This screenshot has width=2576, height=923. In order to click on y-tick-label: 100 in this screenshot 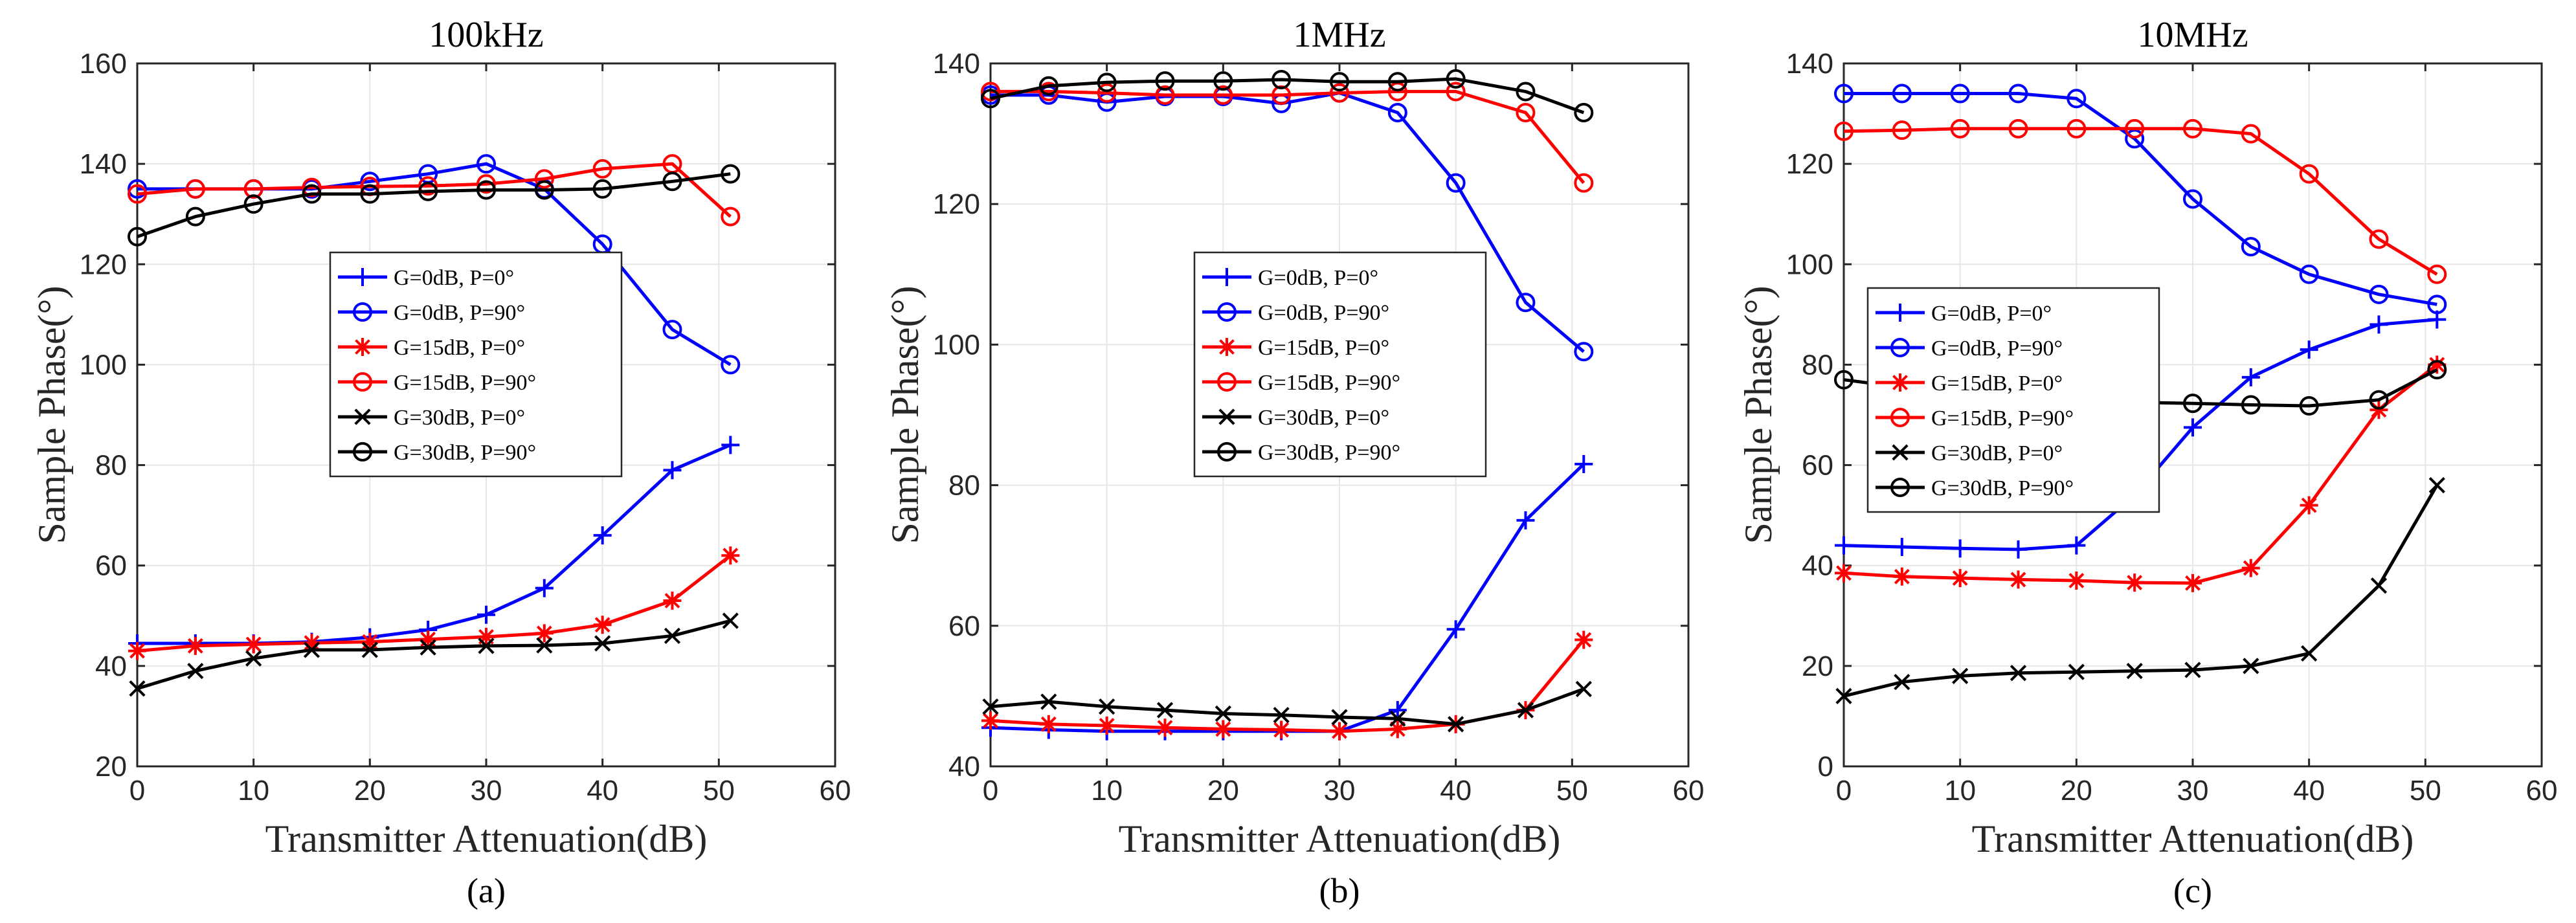, I will do `click(1809, 264)`.